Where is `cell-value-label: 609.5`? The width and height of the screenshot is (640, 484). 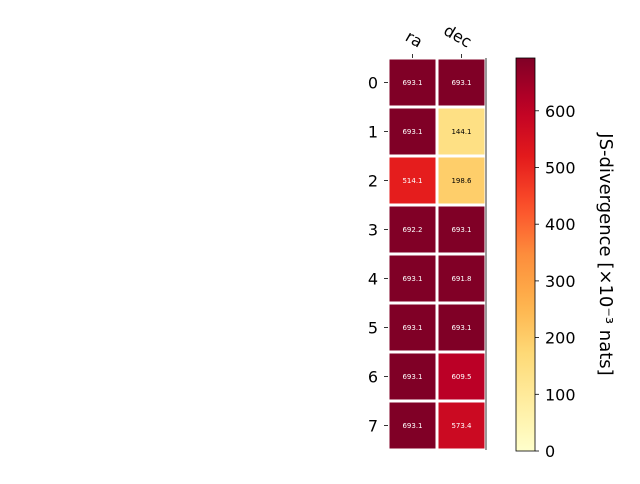 cell-value-label: 609.5 is located at coordinates (461, 377).